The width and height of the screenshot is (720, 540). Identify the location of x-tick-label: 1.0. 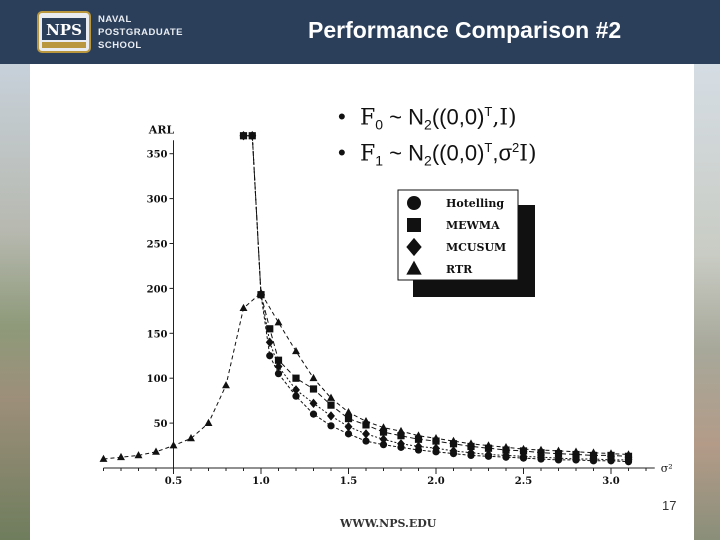
(260, 481).